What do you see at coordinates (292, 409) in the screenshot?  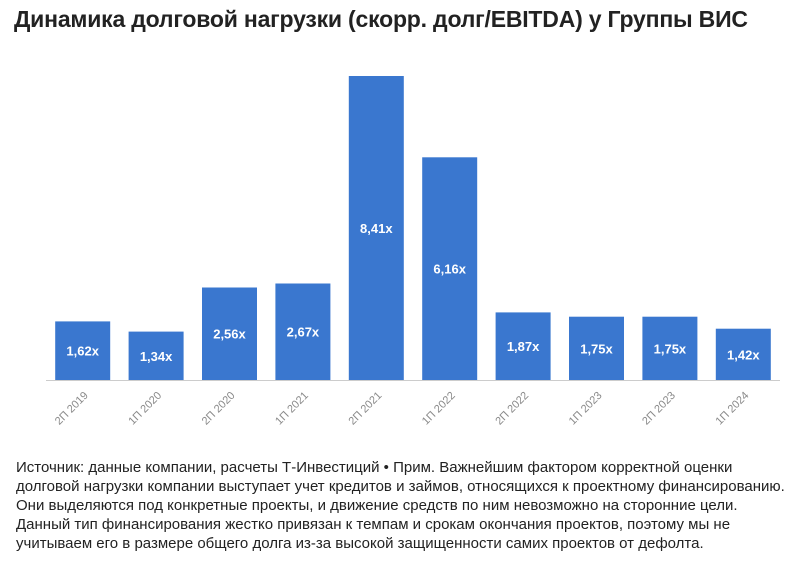 I see `x-tick-label: 1П 2021` at bounding box center [292, 409].